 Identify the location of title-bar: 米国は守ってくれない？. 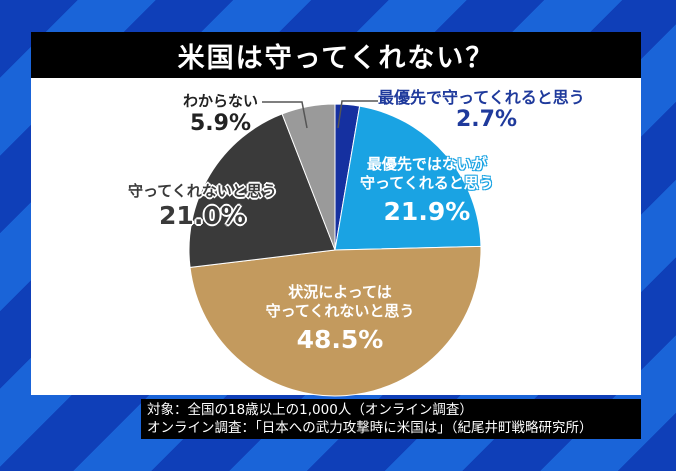
(336, 55).